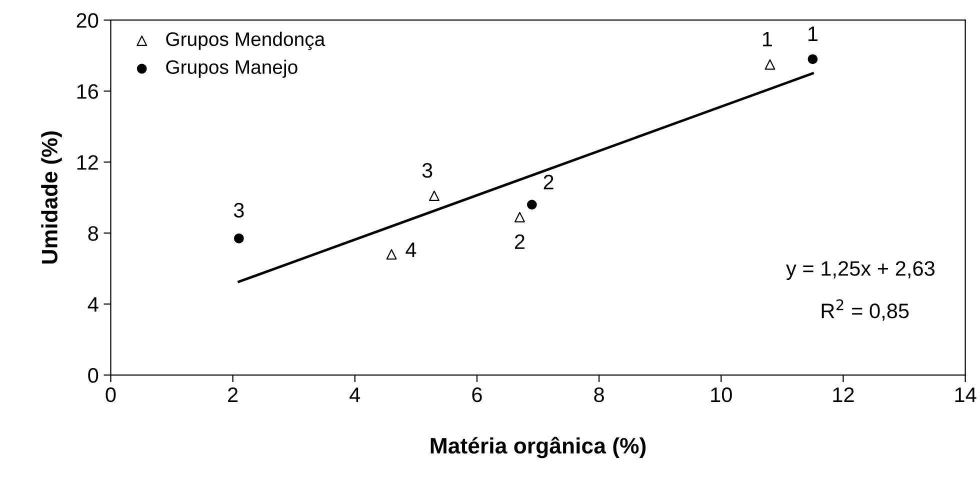  Describe the element at coordinates (87, 162) in the screenshot. I see `y-tick-label: 12` at that location.